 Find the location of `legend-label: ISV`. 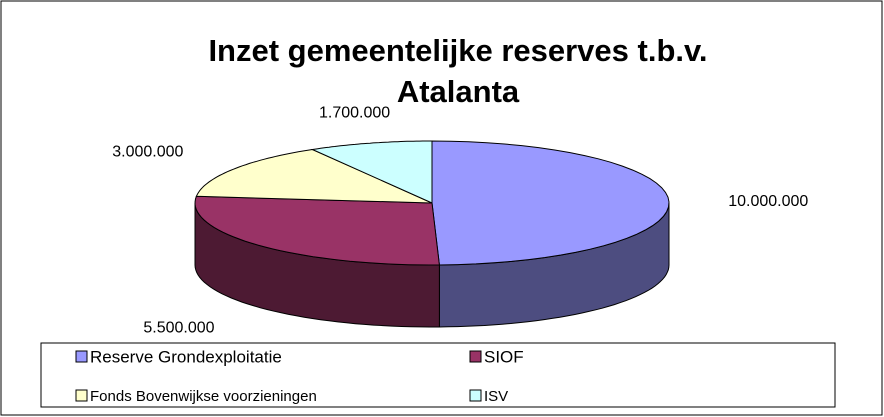

legend-label: ISV is located at coordinates (496, 396).